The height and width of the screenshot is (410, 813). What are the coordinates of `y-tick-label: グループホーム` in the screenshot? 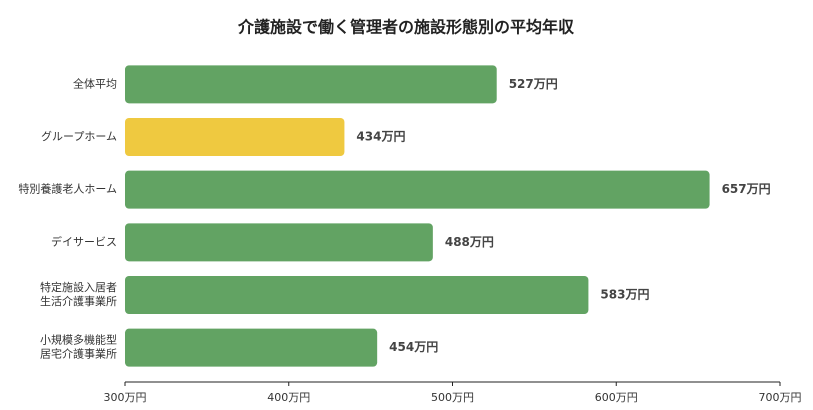 It's located at (79, 136).